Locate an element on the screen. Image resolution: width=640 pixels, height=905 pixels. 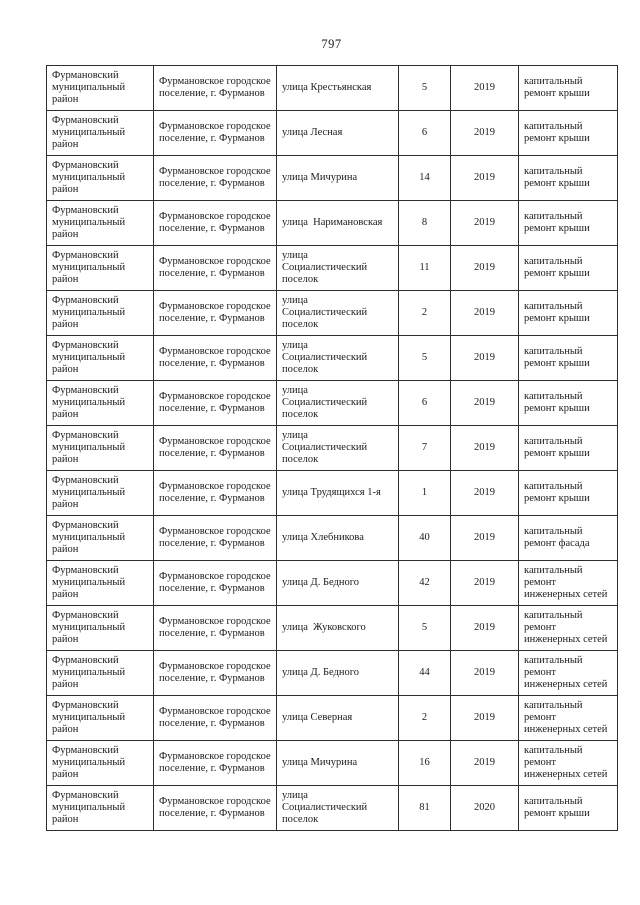
street-cell: улица Д. Бедного is located at coordinates (337, 673).